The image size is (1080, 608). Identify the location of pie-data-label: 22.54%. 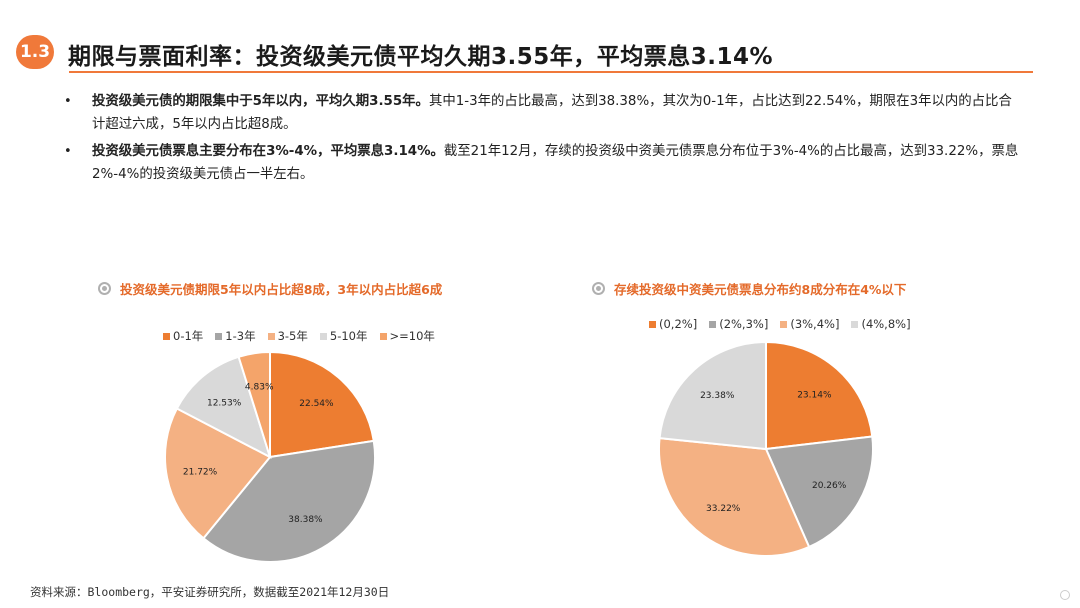
(316, 404).